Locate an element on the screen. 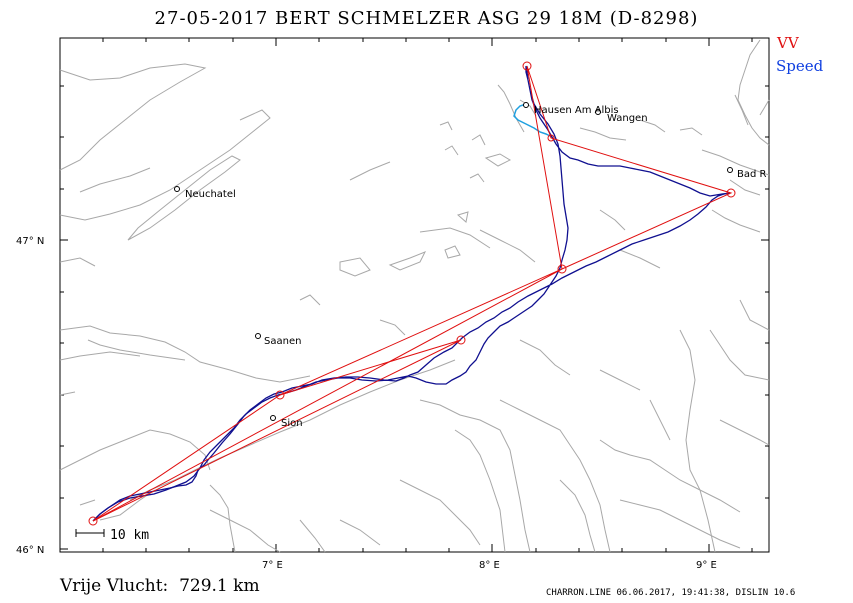 The height and width of the screenshot is (603, 853). distance-label: Vrije Vlucht: 729.1 km is located at coordinates (160, 586).